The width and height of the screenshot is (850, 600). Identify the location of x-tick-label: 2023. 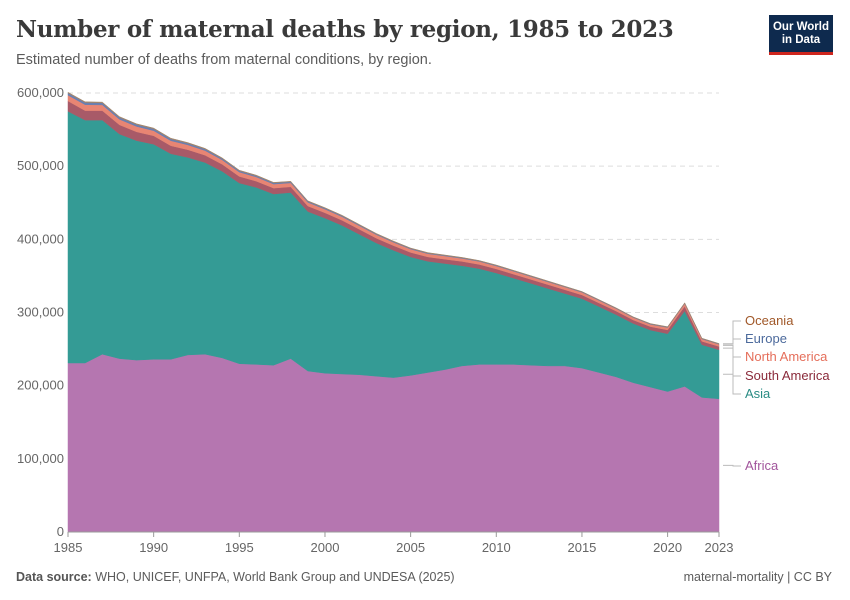
(719, 547).